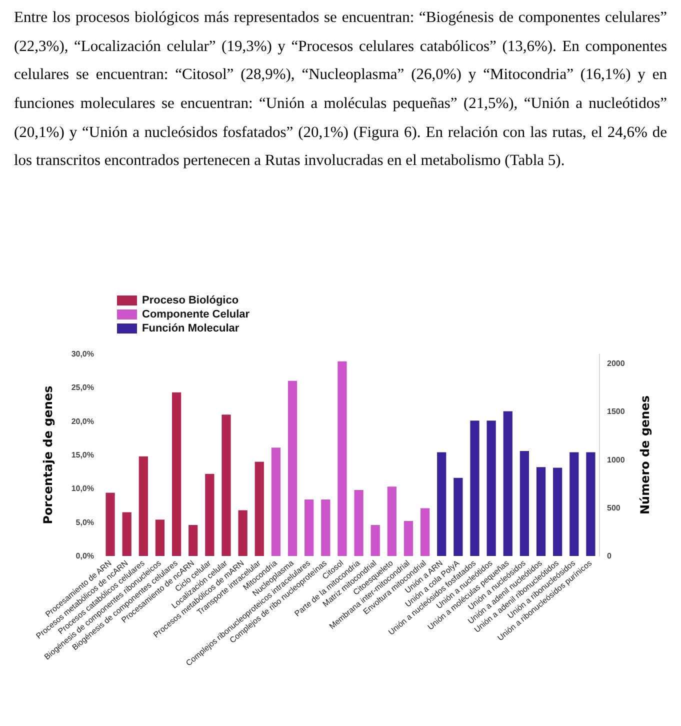  What do you see at coordinates (614, 507) in the screenshot?
I see `y2-tick-label: 500` at bounding box center [614, 507].